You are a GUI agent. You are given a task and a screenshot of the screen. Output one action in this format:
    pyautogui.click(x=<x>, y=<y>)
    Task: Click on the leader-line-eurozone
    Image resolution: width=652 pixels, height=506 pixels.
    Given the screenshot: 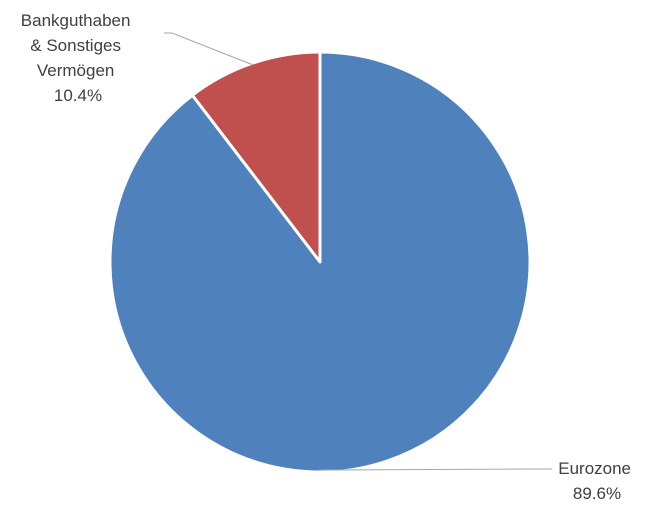 What is the action you would take?
    pyautogui.click(x=435, y=469)
    